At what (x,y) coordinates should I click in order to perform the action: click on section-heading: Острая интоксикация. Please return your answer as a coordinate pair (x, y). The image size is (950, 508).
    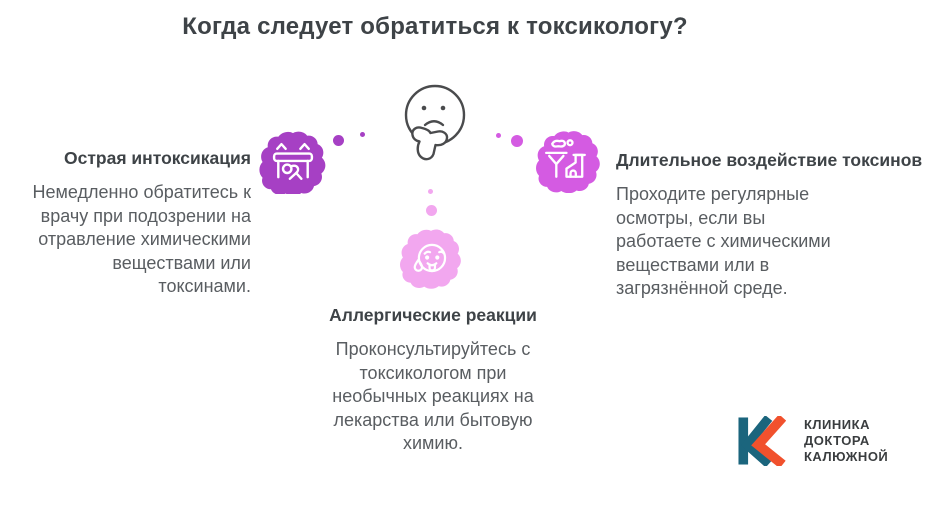
    Looking at the image, I should click on (157, 158).